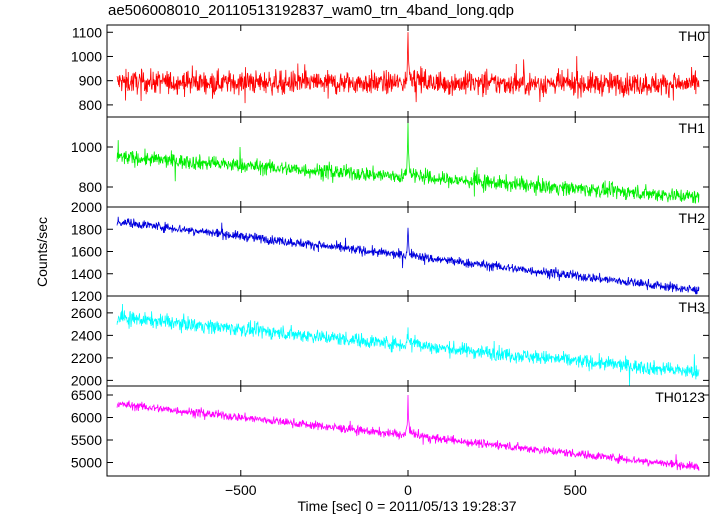 Image resolution: width=717 pixels, height=516 pixels. Describe the element at coordinates (680, 397) in the screenshot. I see `panel-label: TH0123` at that location.